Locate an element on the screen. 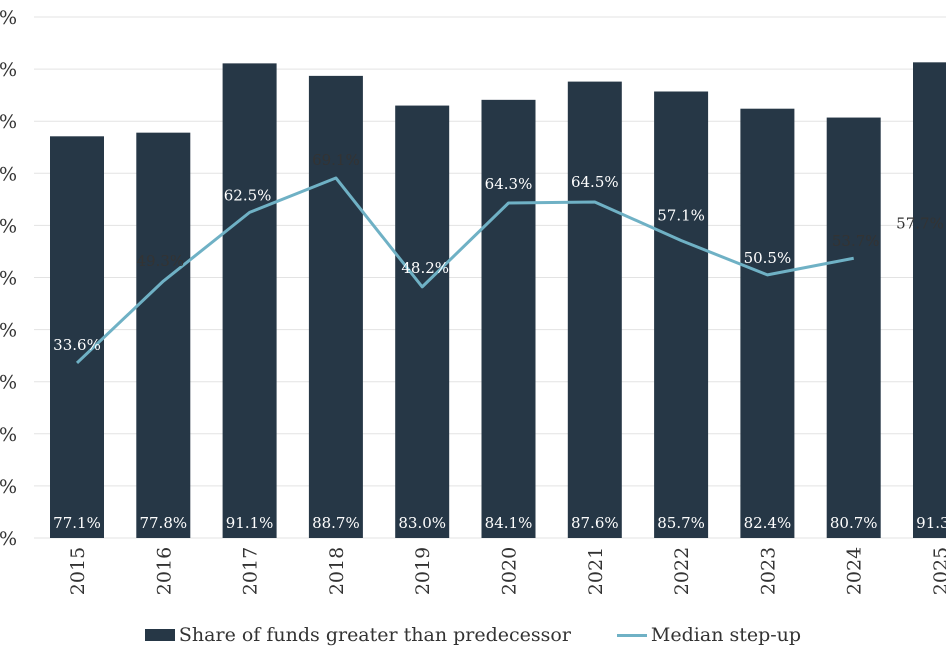  bar-data-label: 91.1% is located at coordinates (250, 523).